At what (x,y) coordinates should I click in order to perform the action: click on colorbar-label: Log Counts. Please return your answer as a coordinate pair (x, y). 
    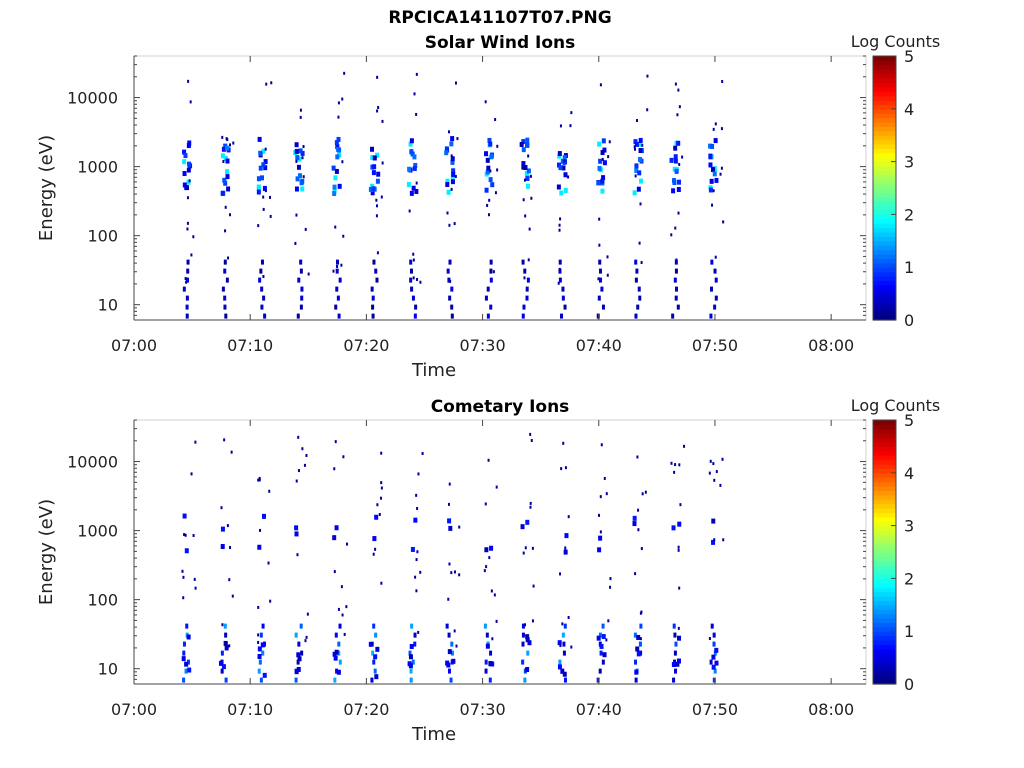
    Looking at the image, I should click on (896, 41).